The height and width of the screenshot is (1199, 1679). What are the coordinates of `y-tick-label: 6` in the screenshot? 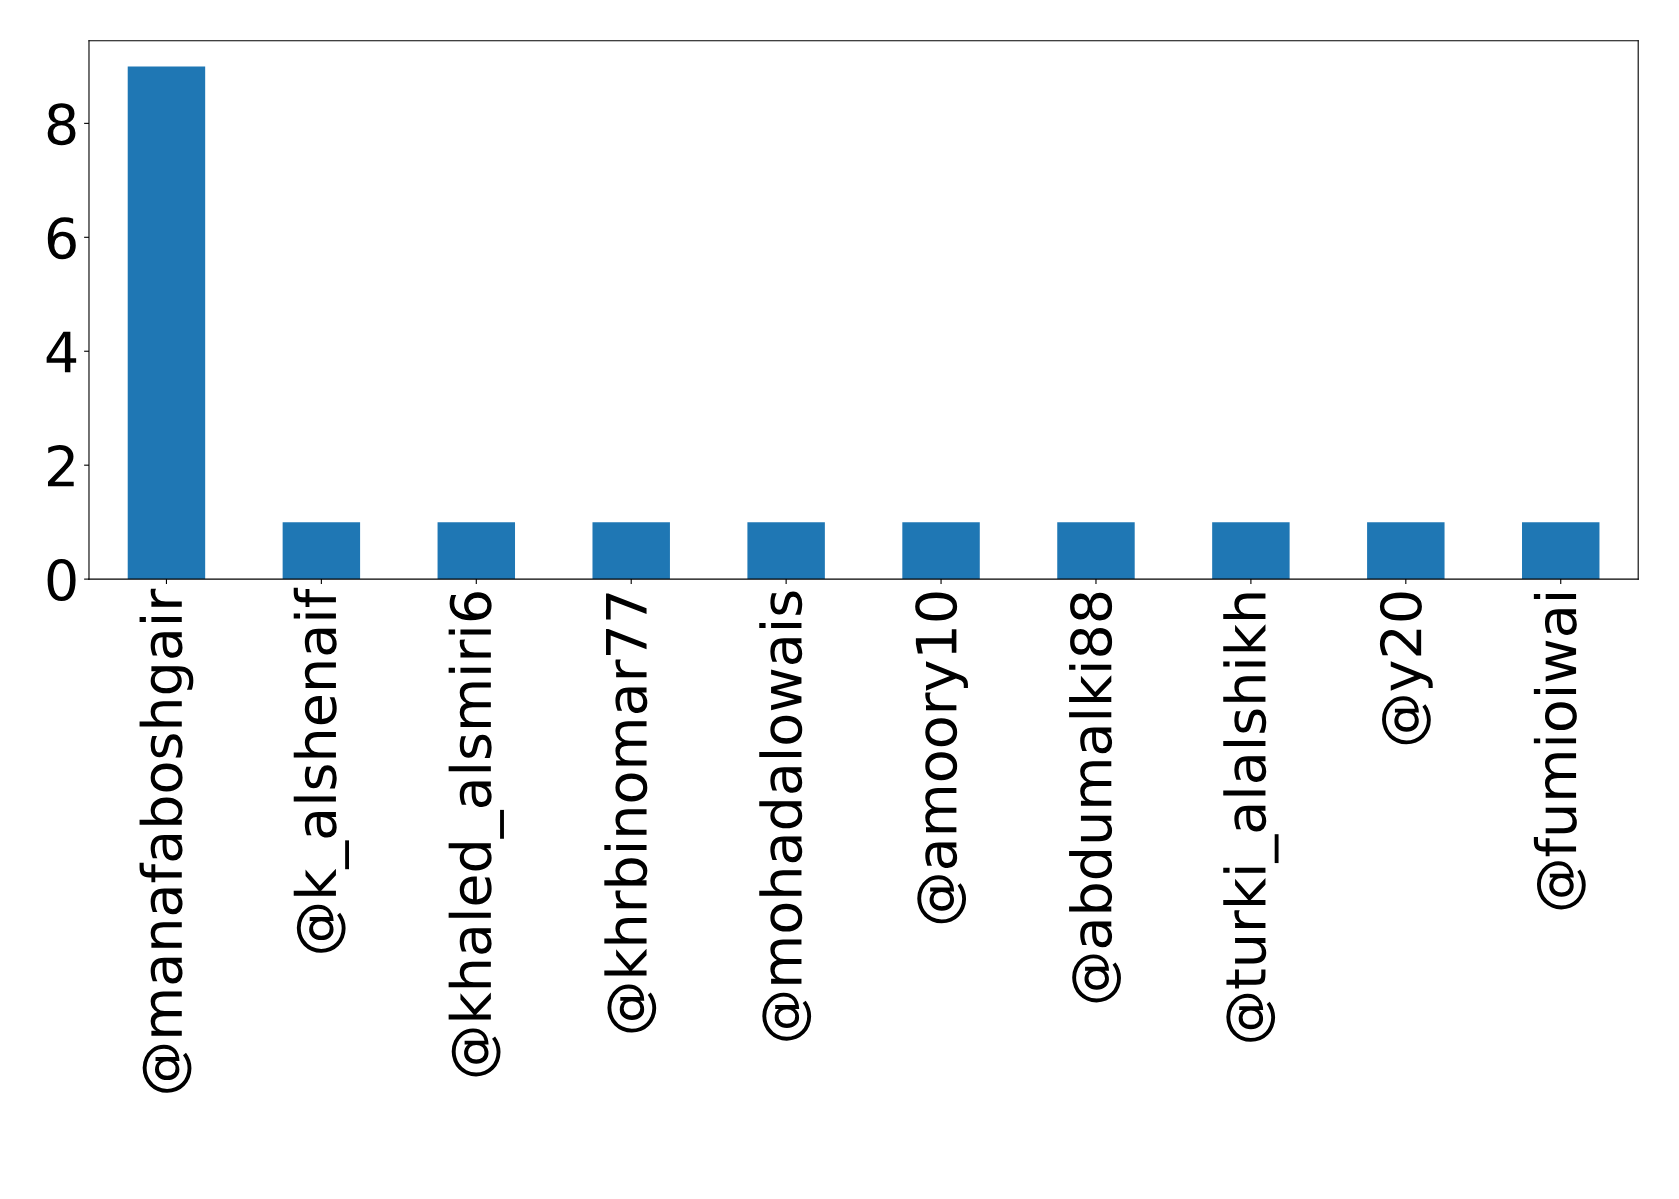 It's located at (61, 238).